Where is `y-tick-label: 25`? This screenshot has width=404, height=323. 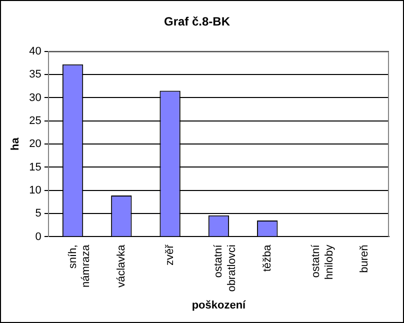 y-tick-label: 25 is located at coordinates (35, 120).